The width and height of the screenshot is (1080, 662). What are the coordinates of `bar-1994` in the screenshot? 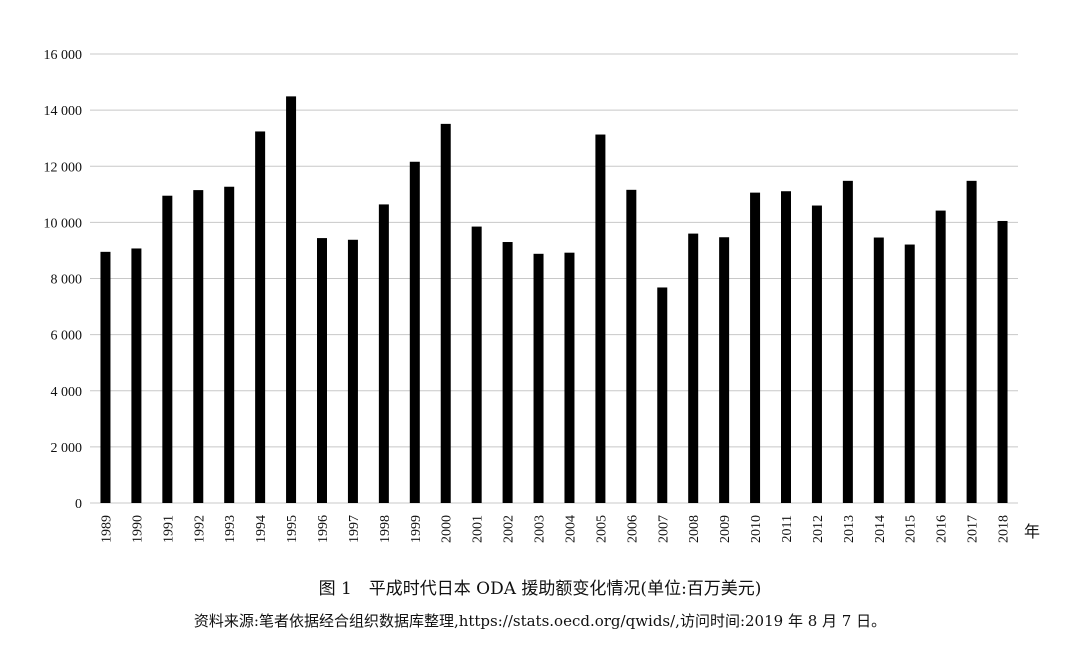 It's located at (260, 317).